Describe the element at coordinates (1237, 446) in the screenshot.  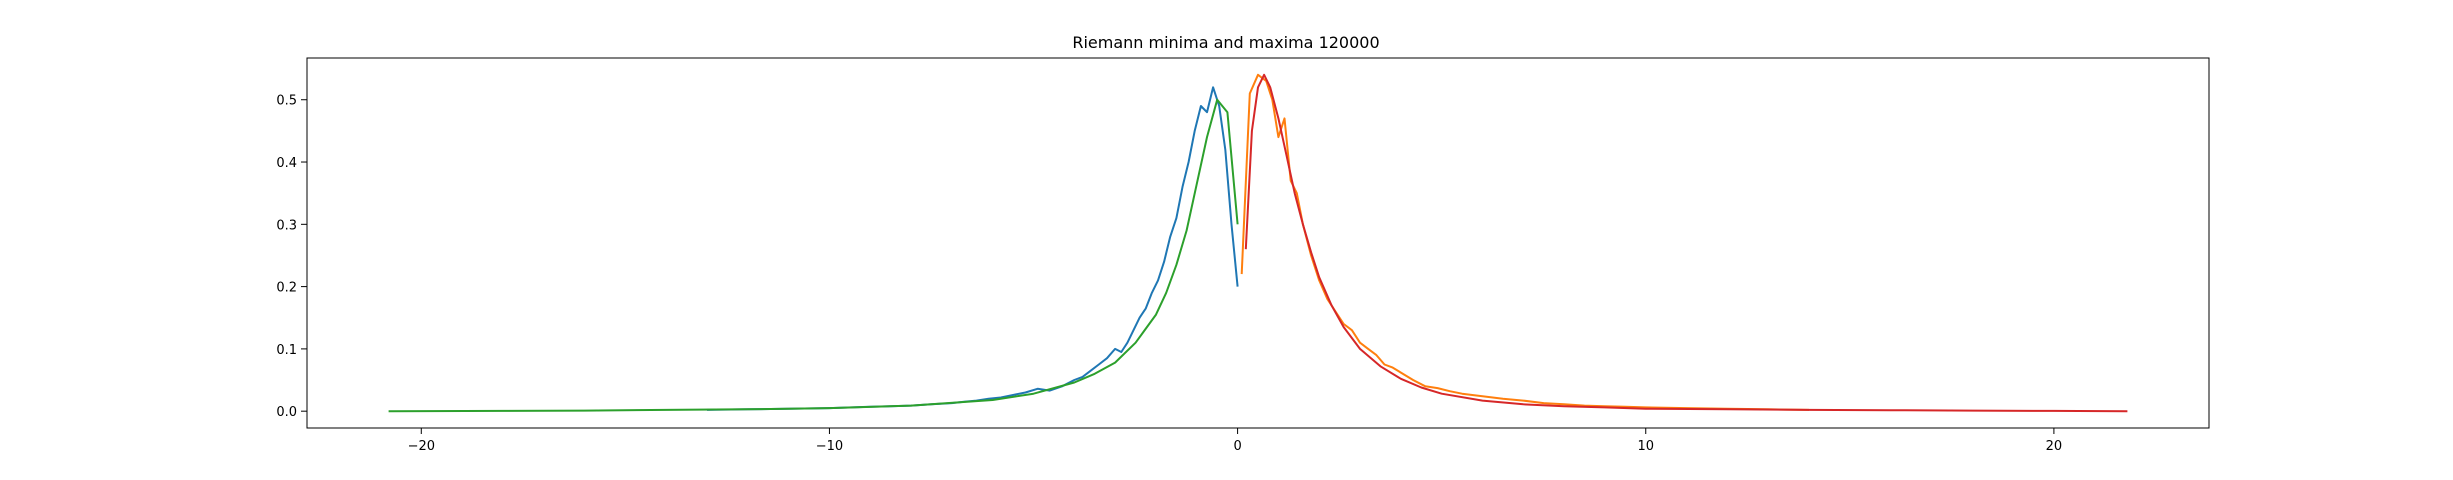
I see `x-tick-label: 0` at that location.